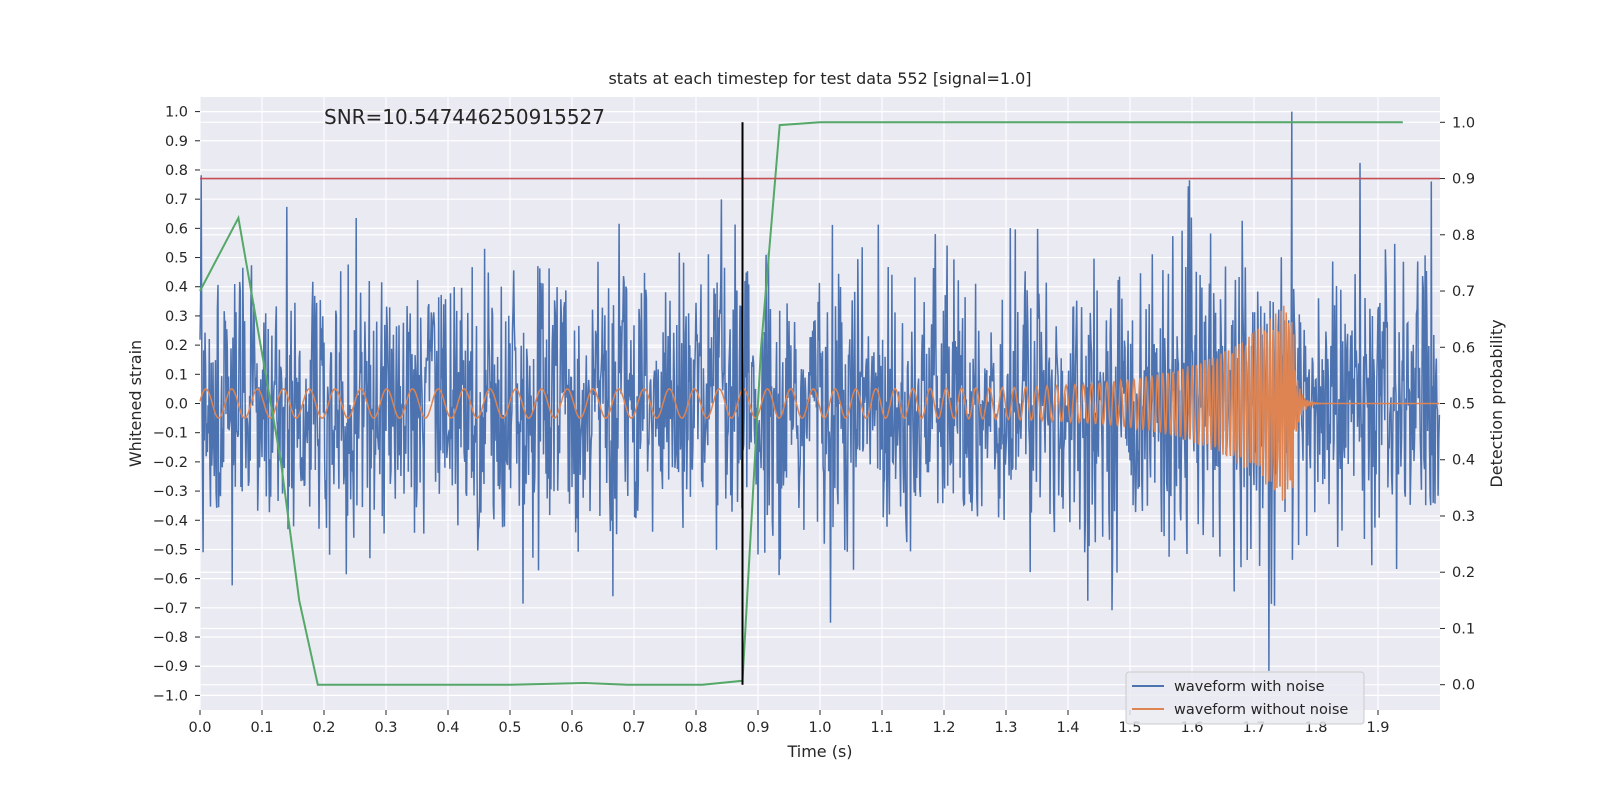 The height and width of the screenshot is (804, 1600). I want to click on y-tick-label-left: 0.6, so click(176, 229).